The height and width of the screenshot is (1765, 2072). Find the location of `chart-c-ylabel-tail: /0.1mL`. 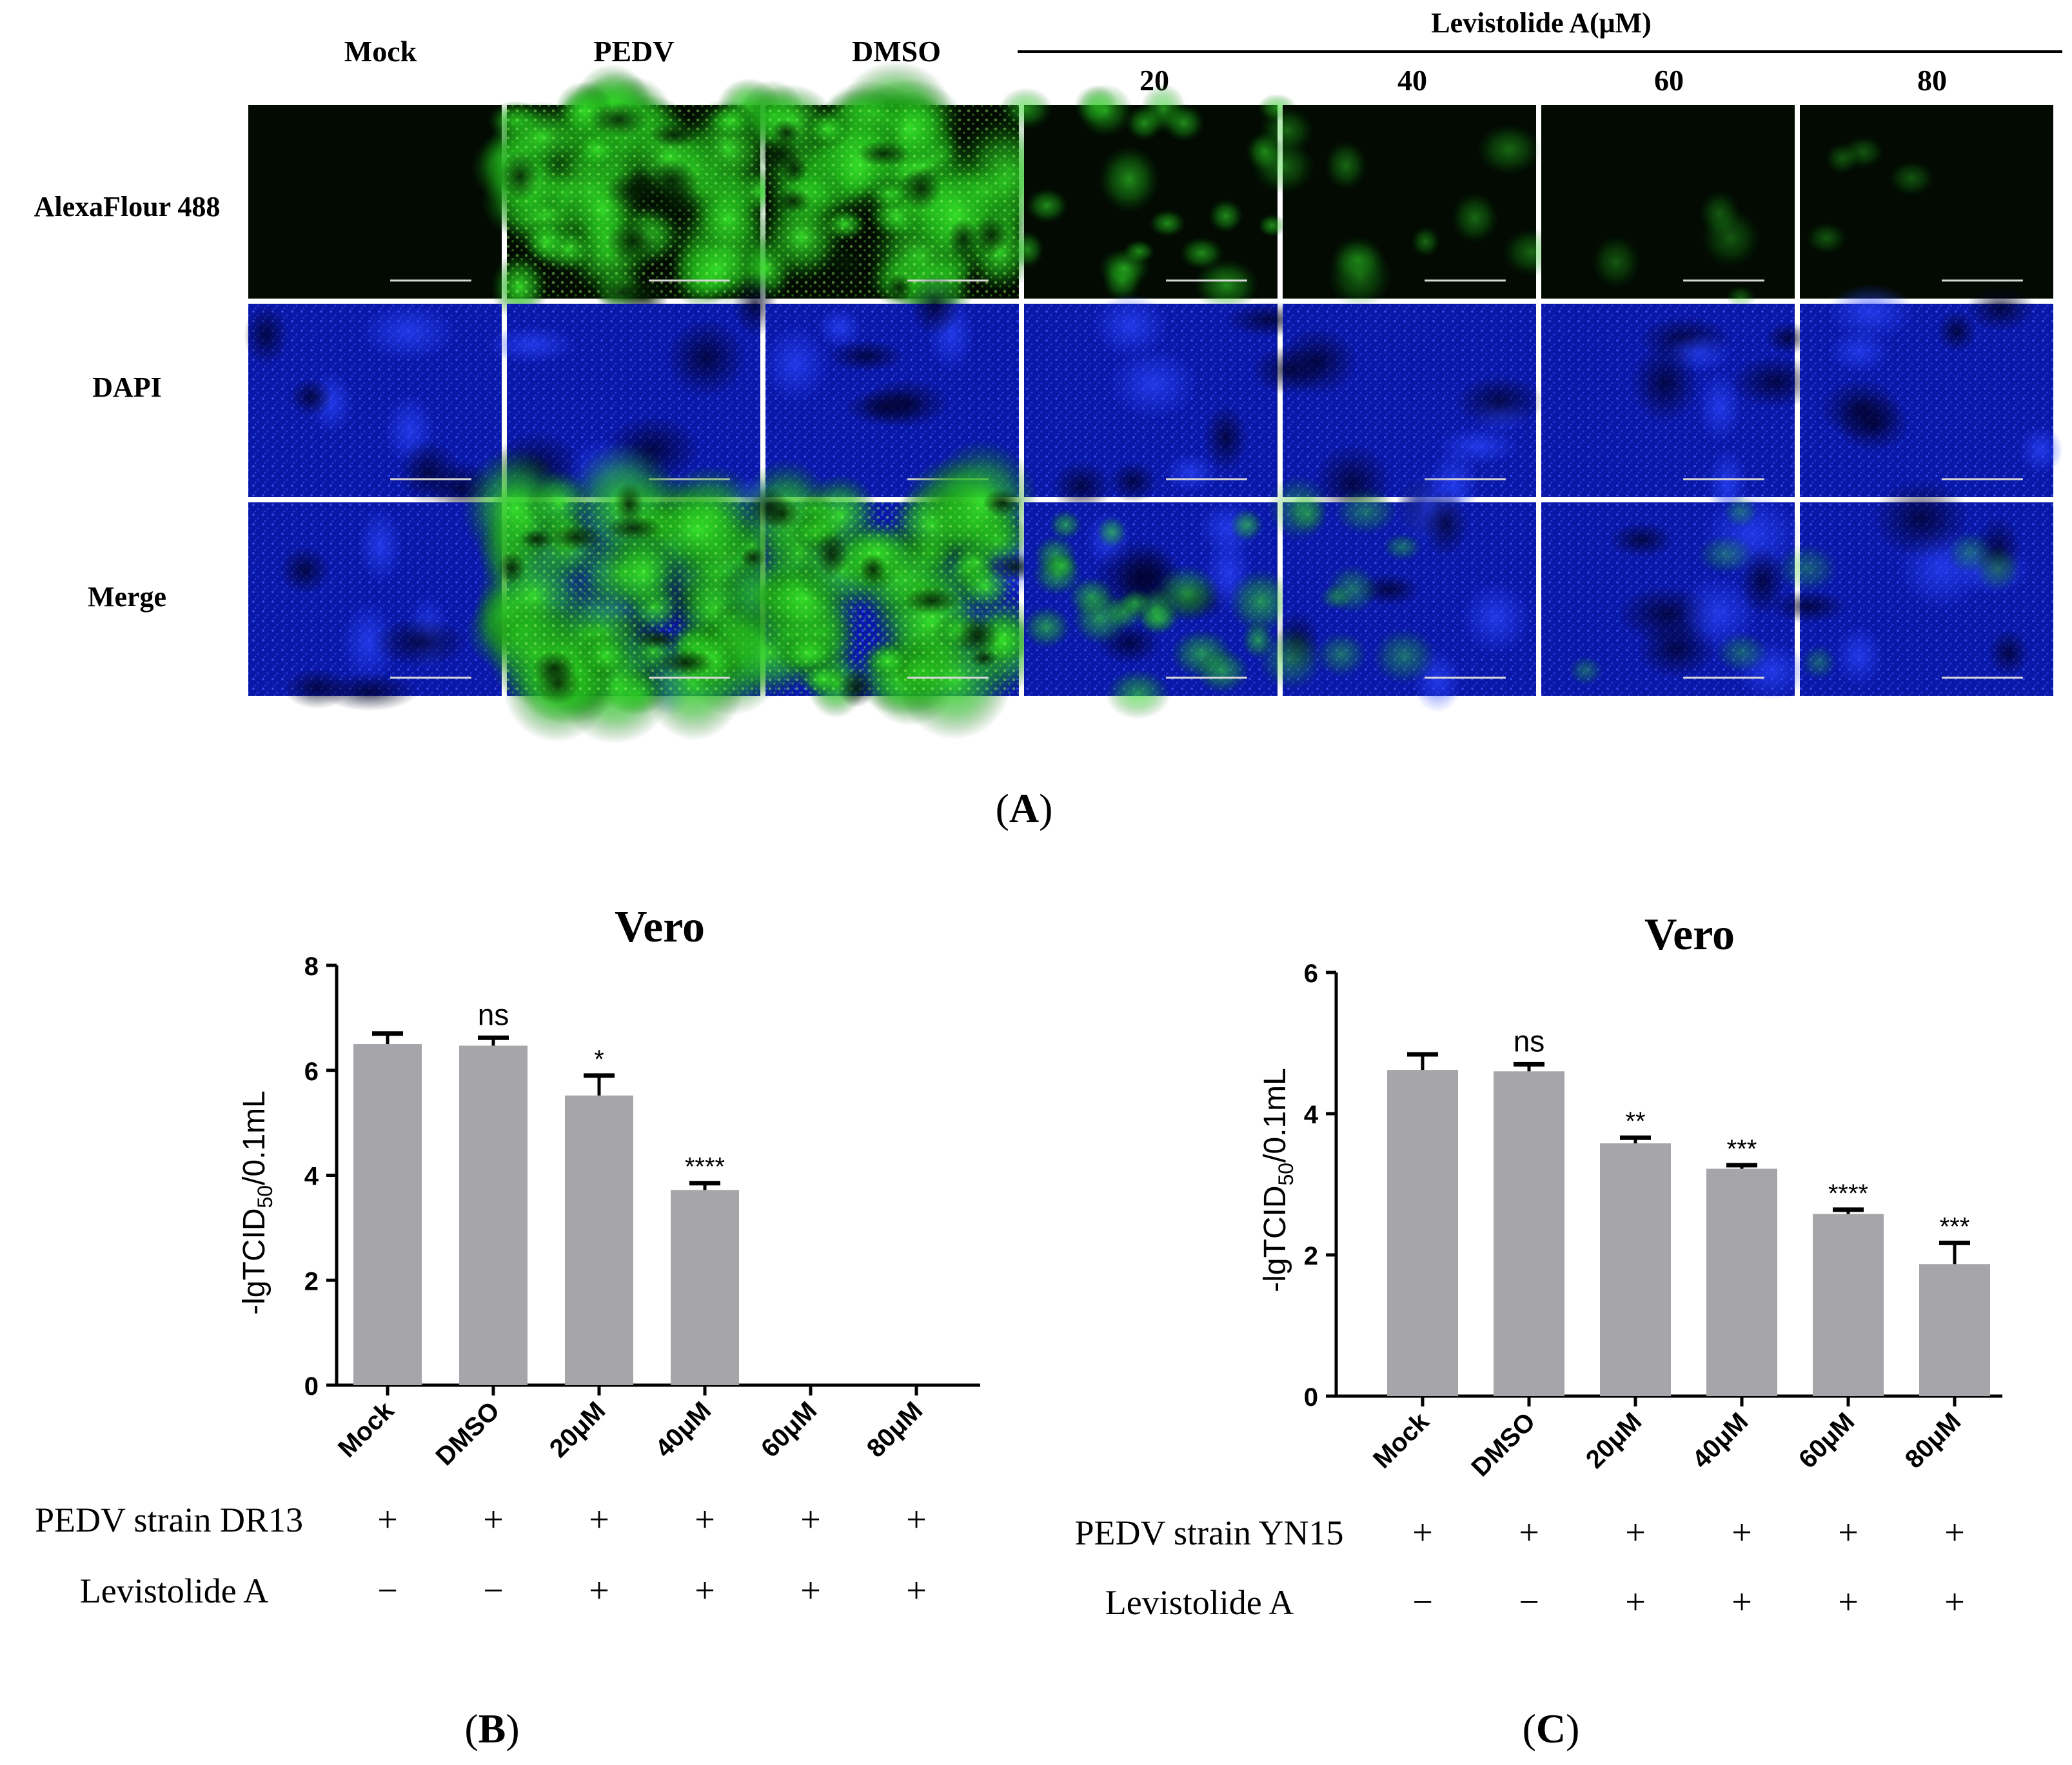

chart-c-ylabel-tail: /0.1mL is located at coordinates (1275, 1115).